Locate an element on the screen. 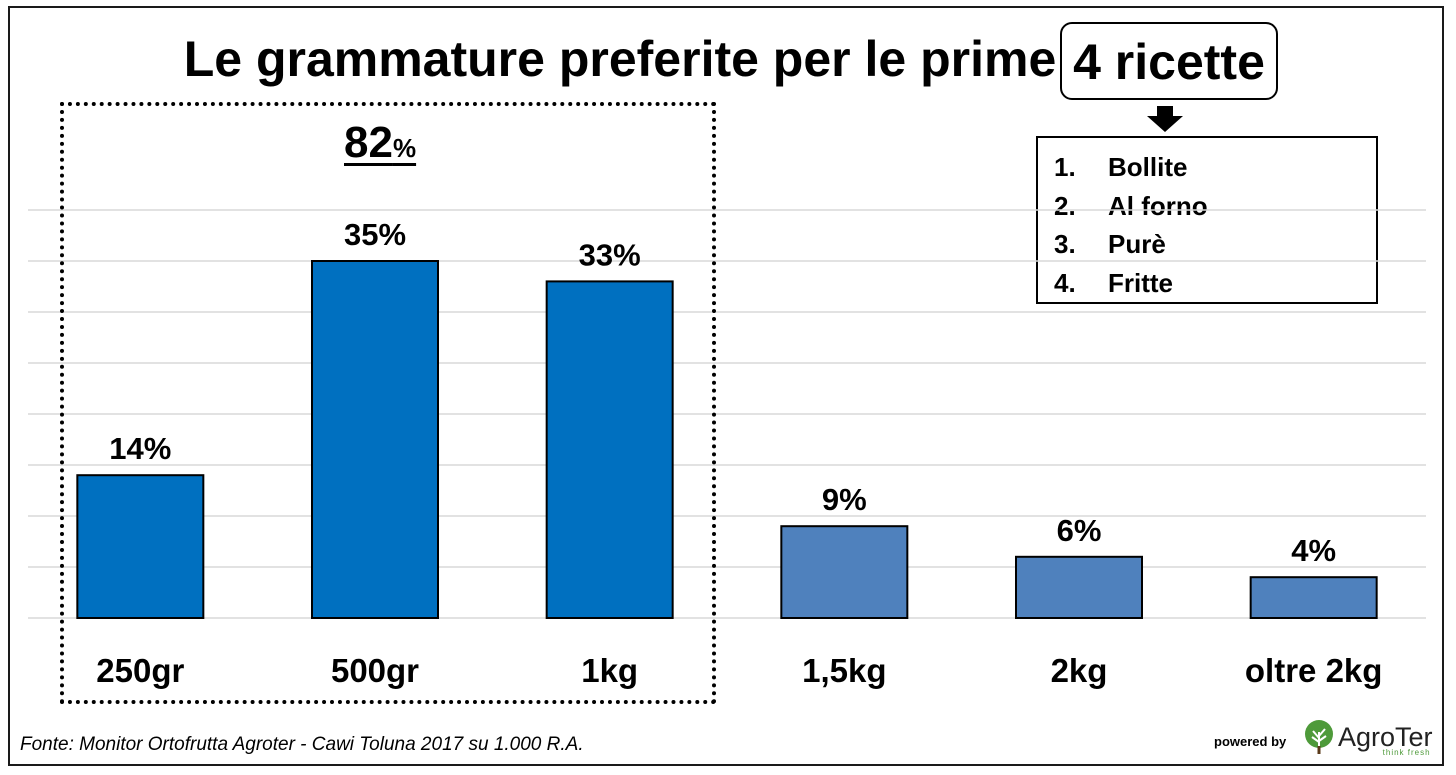 Image resolution: width=1456 pixels, height=775 pixels. list-item: 2. Al forno is located at coordinates (1207, 206).